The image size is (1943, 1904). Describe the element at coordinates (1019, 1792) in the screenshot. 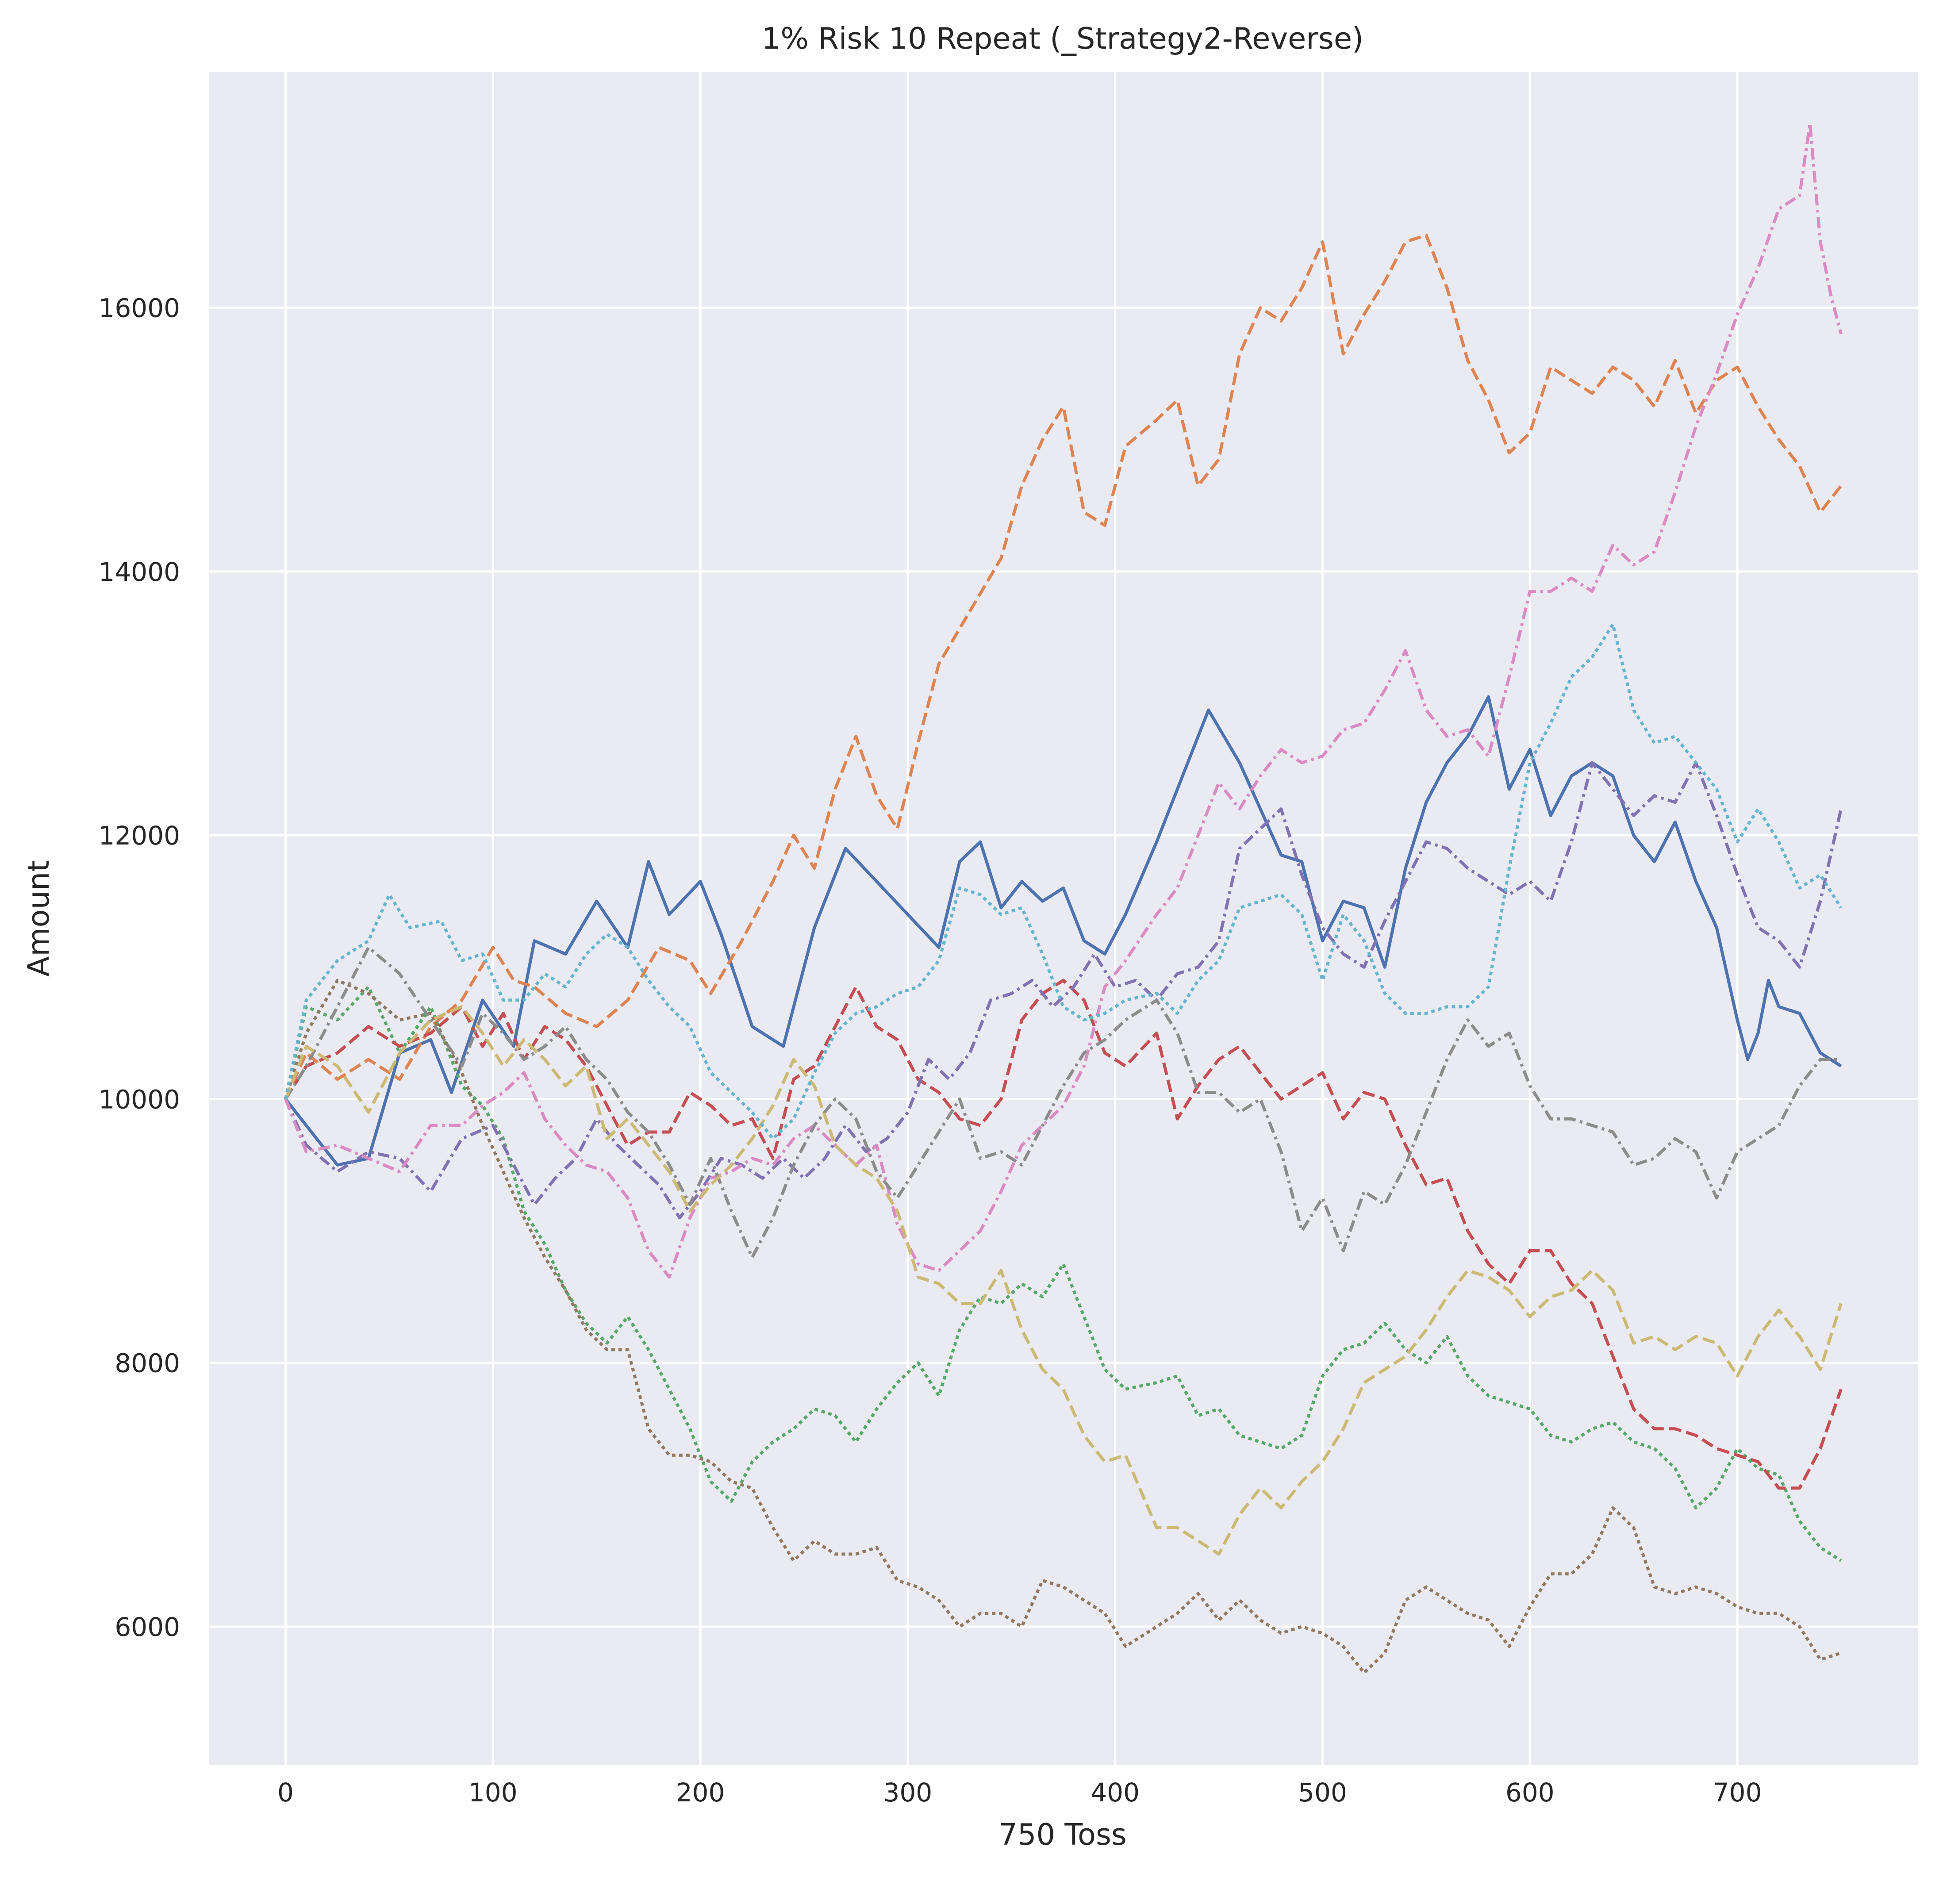

I see `x-axis-ticks: 0 100 200 300 400 500 600 700` at that location.